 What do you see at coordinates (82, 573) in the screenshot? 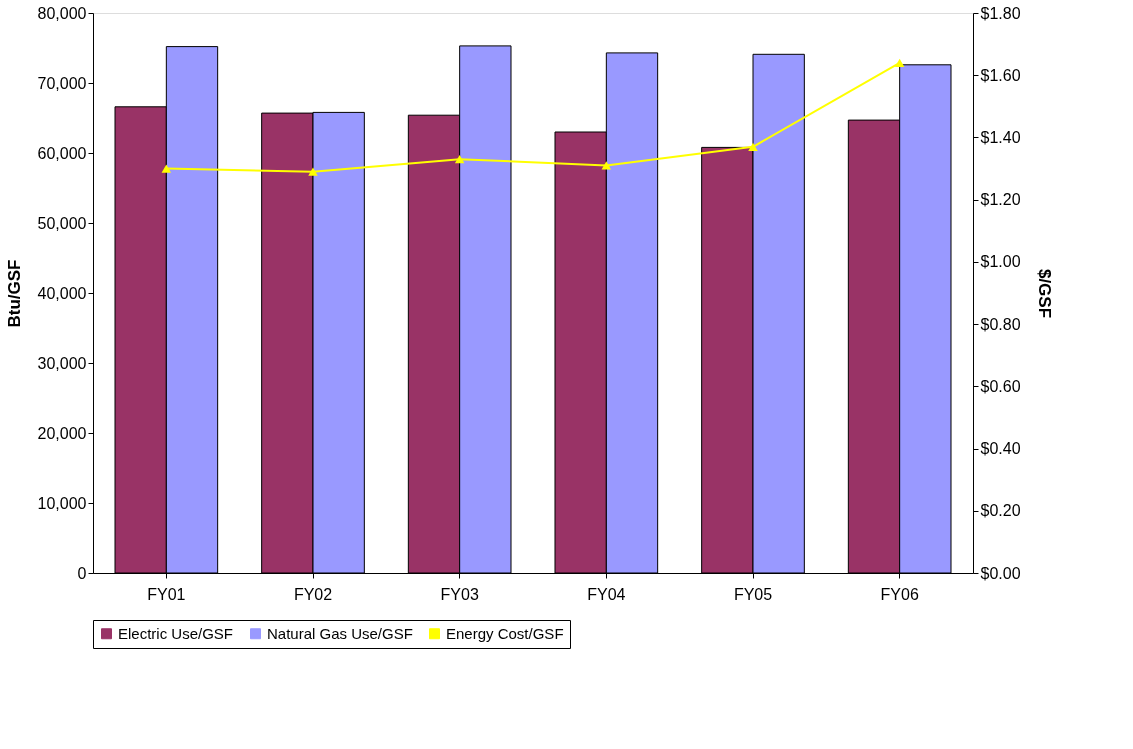
I see `y-tick-label: 0` at bounding box center [82, 573].